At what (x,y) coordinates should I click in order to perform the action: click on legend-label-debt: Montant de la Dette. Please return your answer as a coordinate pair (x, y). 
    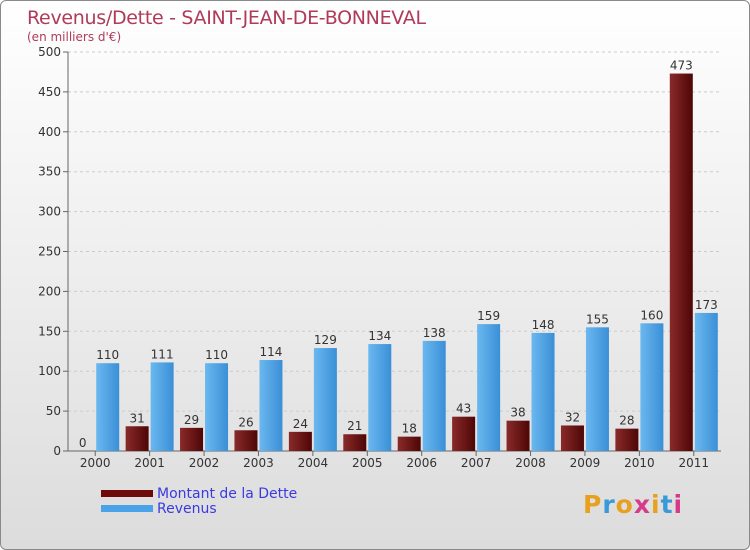
    Looking at the image, I should click on (227, 494).